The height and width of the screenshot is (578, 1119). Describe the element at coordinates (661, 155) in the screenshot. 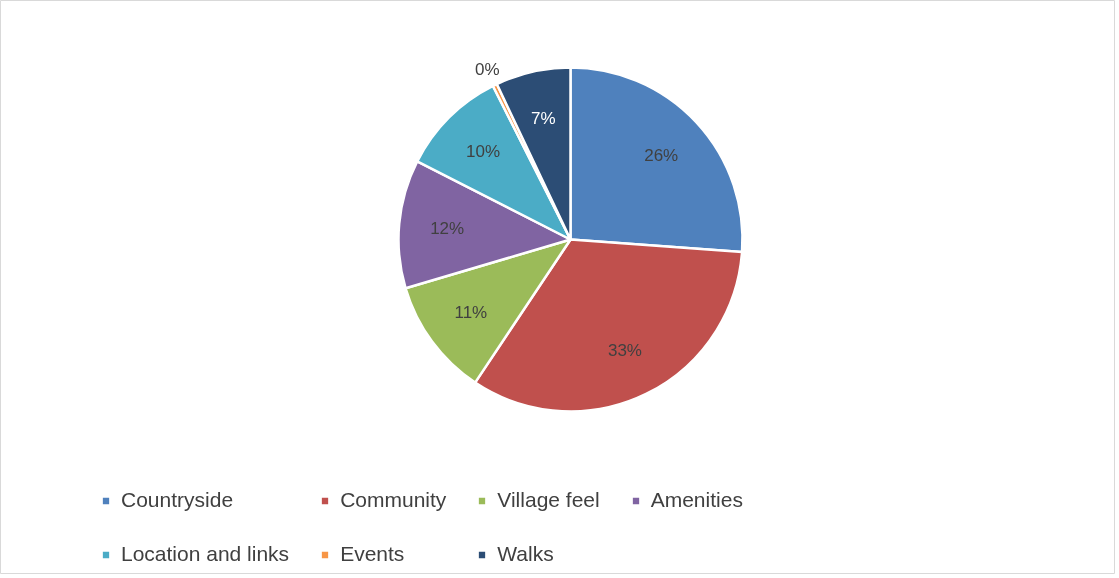

I see `data-label: 26%` at that location.